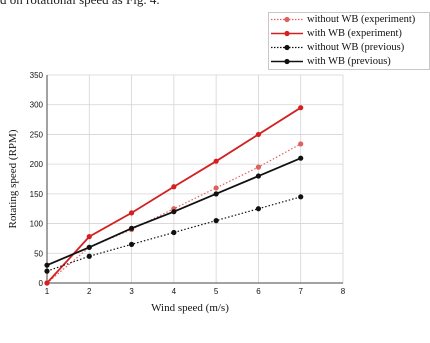 The height and width of the screenshot is (343, 430). Describe the element at coordinates (80, 4) in the screenshot. I see `caption-fragment: d on rotational speed as Fig. 4.` at that location.